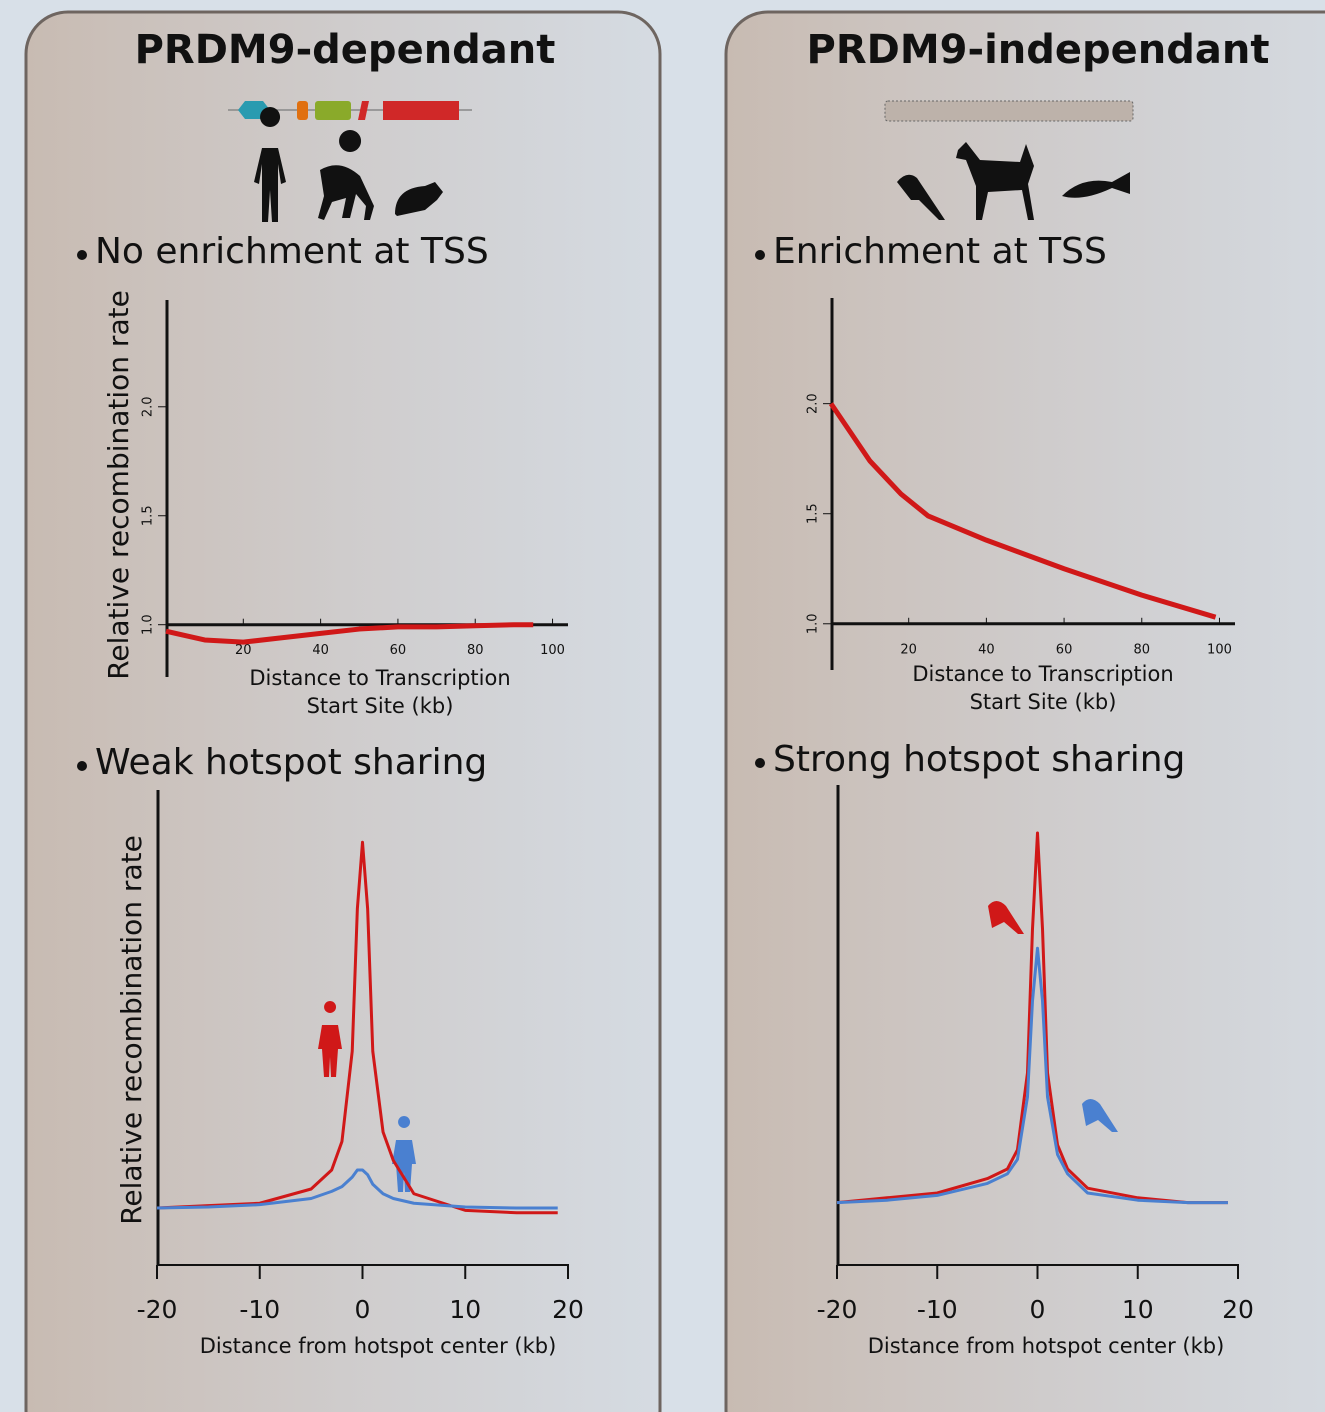 The width and height of the screenshot is (1325, 1412). I want to click on panel-title: PRDM9-independant, so click(1038, 50).